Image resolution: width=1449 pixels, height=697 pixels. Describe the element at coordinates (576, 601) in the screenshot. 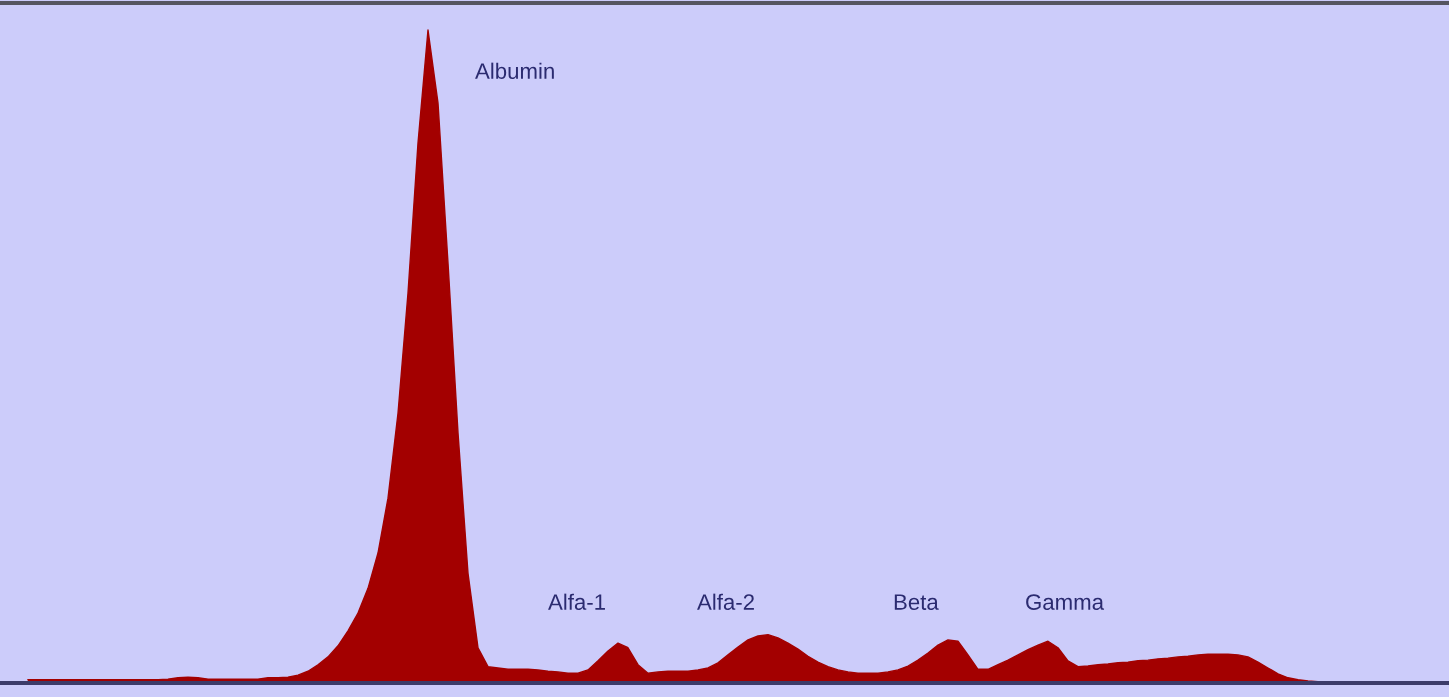

I see `annotation: Alfa-1` at that location.